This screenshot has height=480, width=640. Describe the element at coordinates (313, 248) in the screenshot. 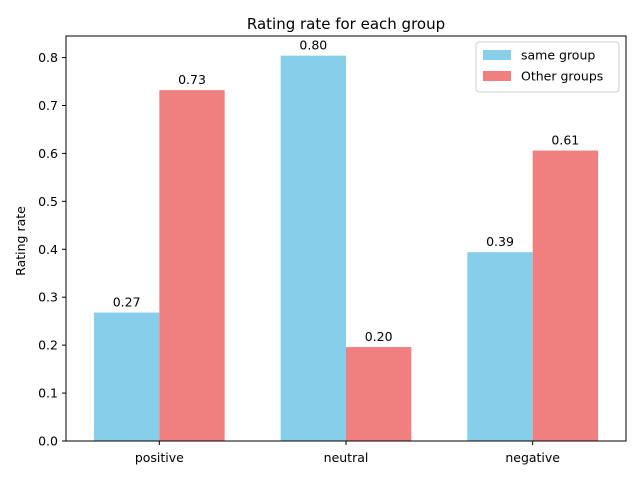

I see `bar-neutral-same-group` at that location.